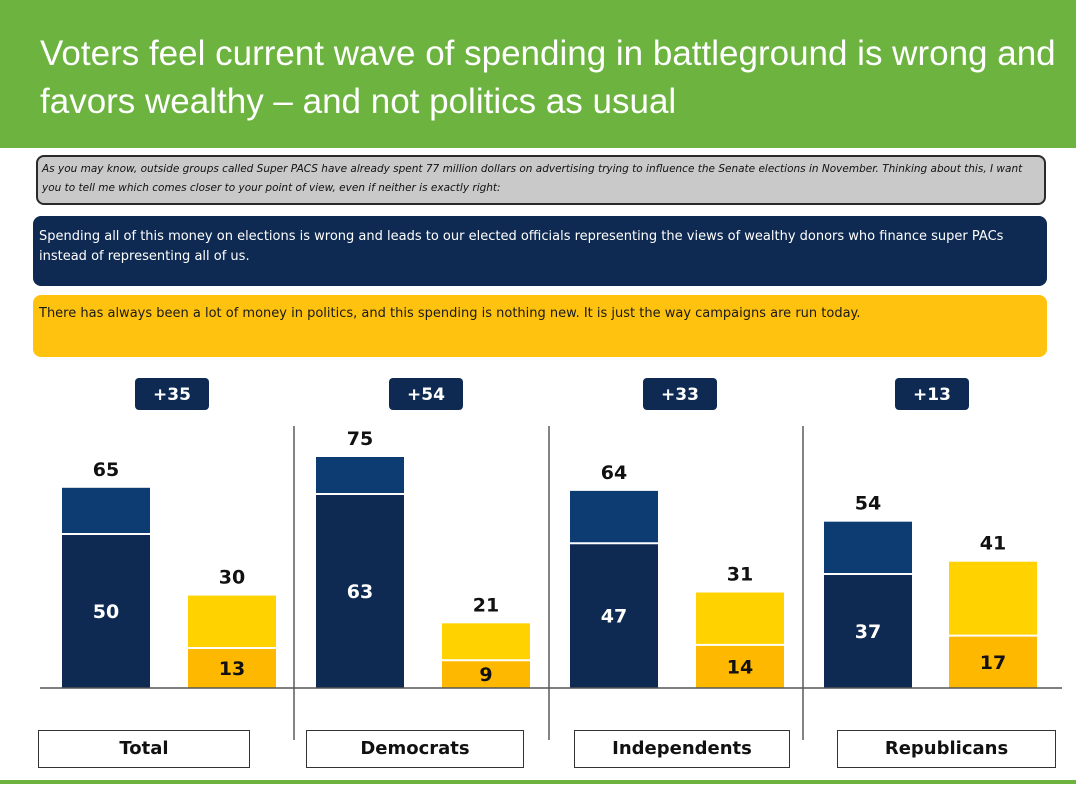 The width and height of the screenshot is (1076, 786). What do you see at coordinates (946, 749) in the screenshot?
I see `category-label-republicans: Republicans` at bounding box center [946, 749].